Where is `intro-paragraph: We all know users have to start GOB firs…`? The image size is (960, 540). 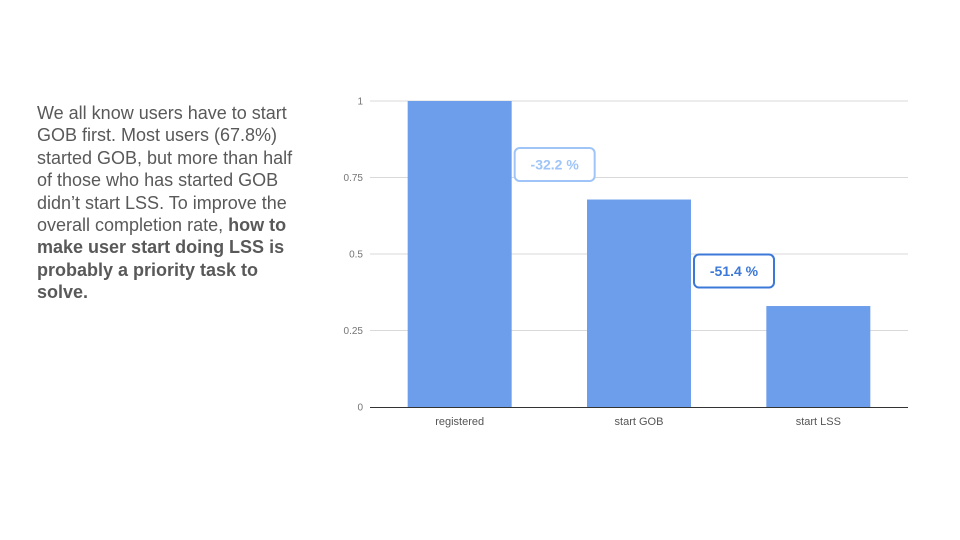 intro-paragraph: We all know users have to start GOB firs… is located at coordinates (172, 203).